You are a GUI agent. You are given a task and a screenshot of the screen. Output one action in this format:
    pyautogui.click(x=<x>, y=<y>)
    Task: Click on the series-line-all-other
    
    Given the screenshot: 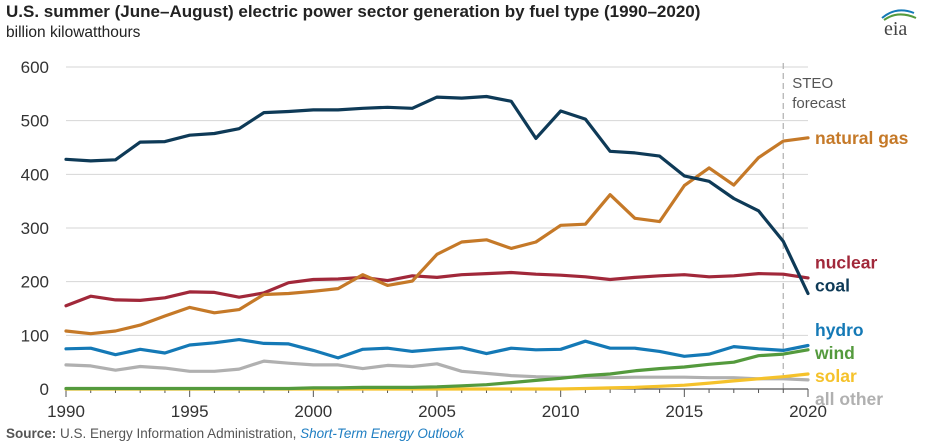 What is the action you would take?
    pyautogui.click(x=437, y=370)
    